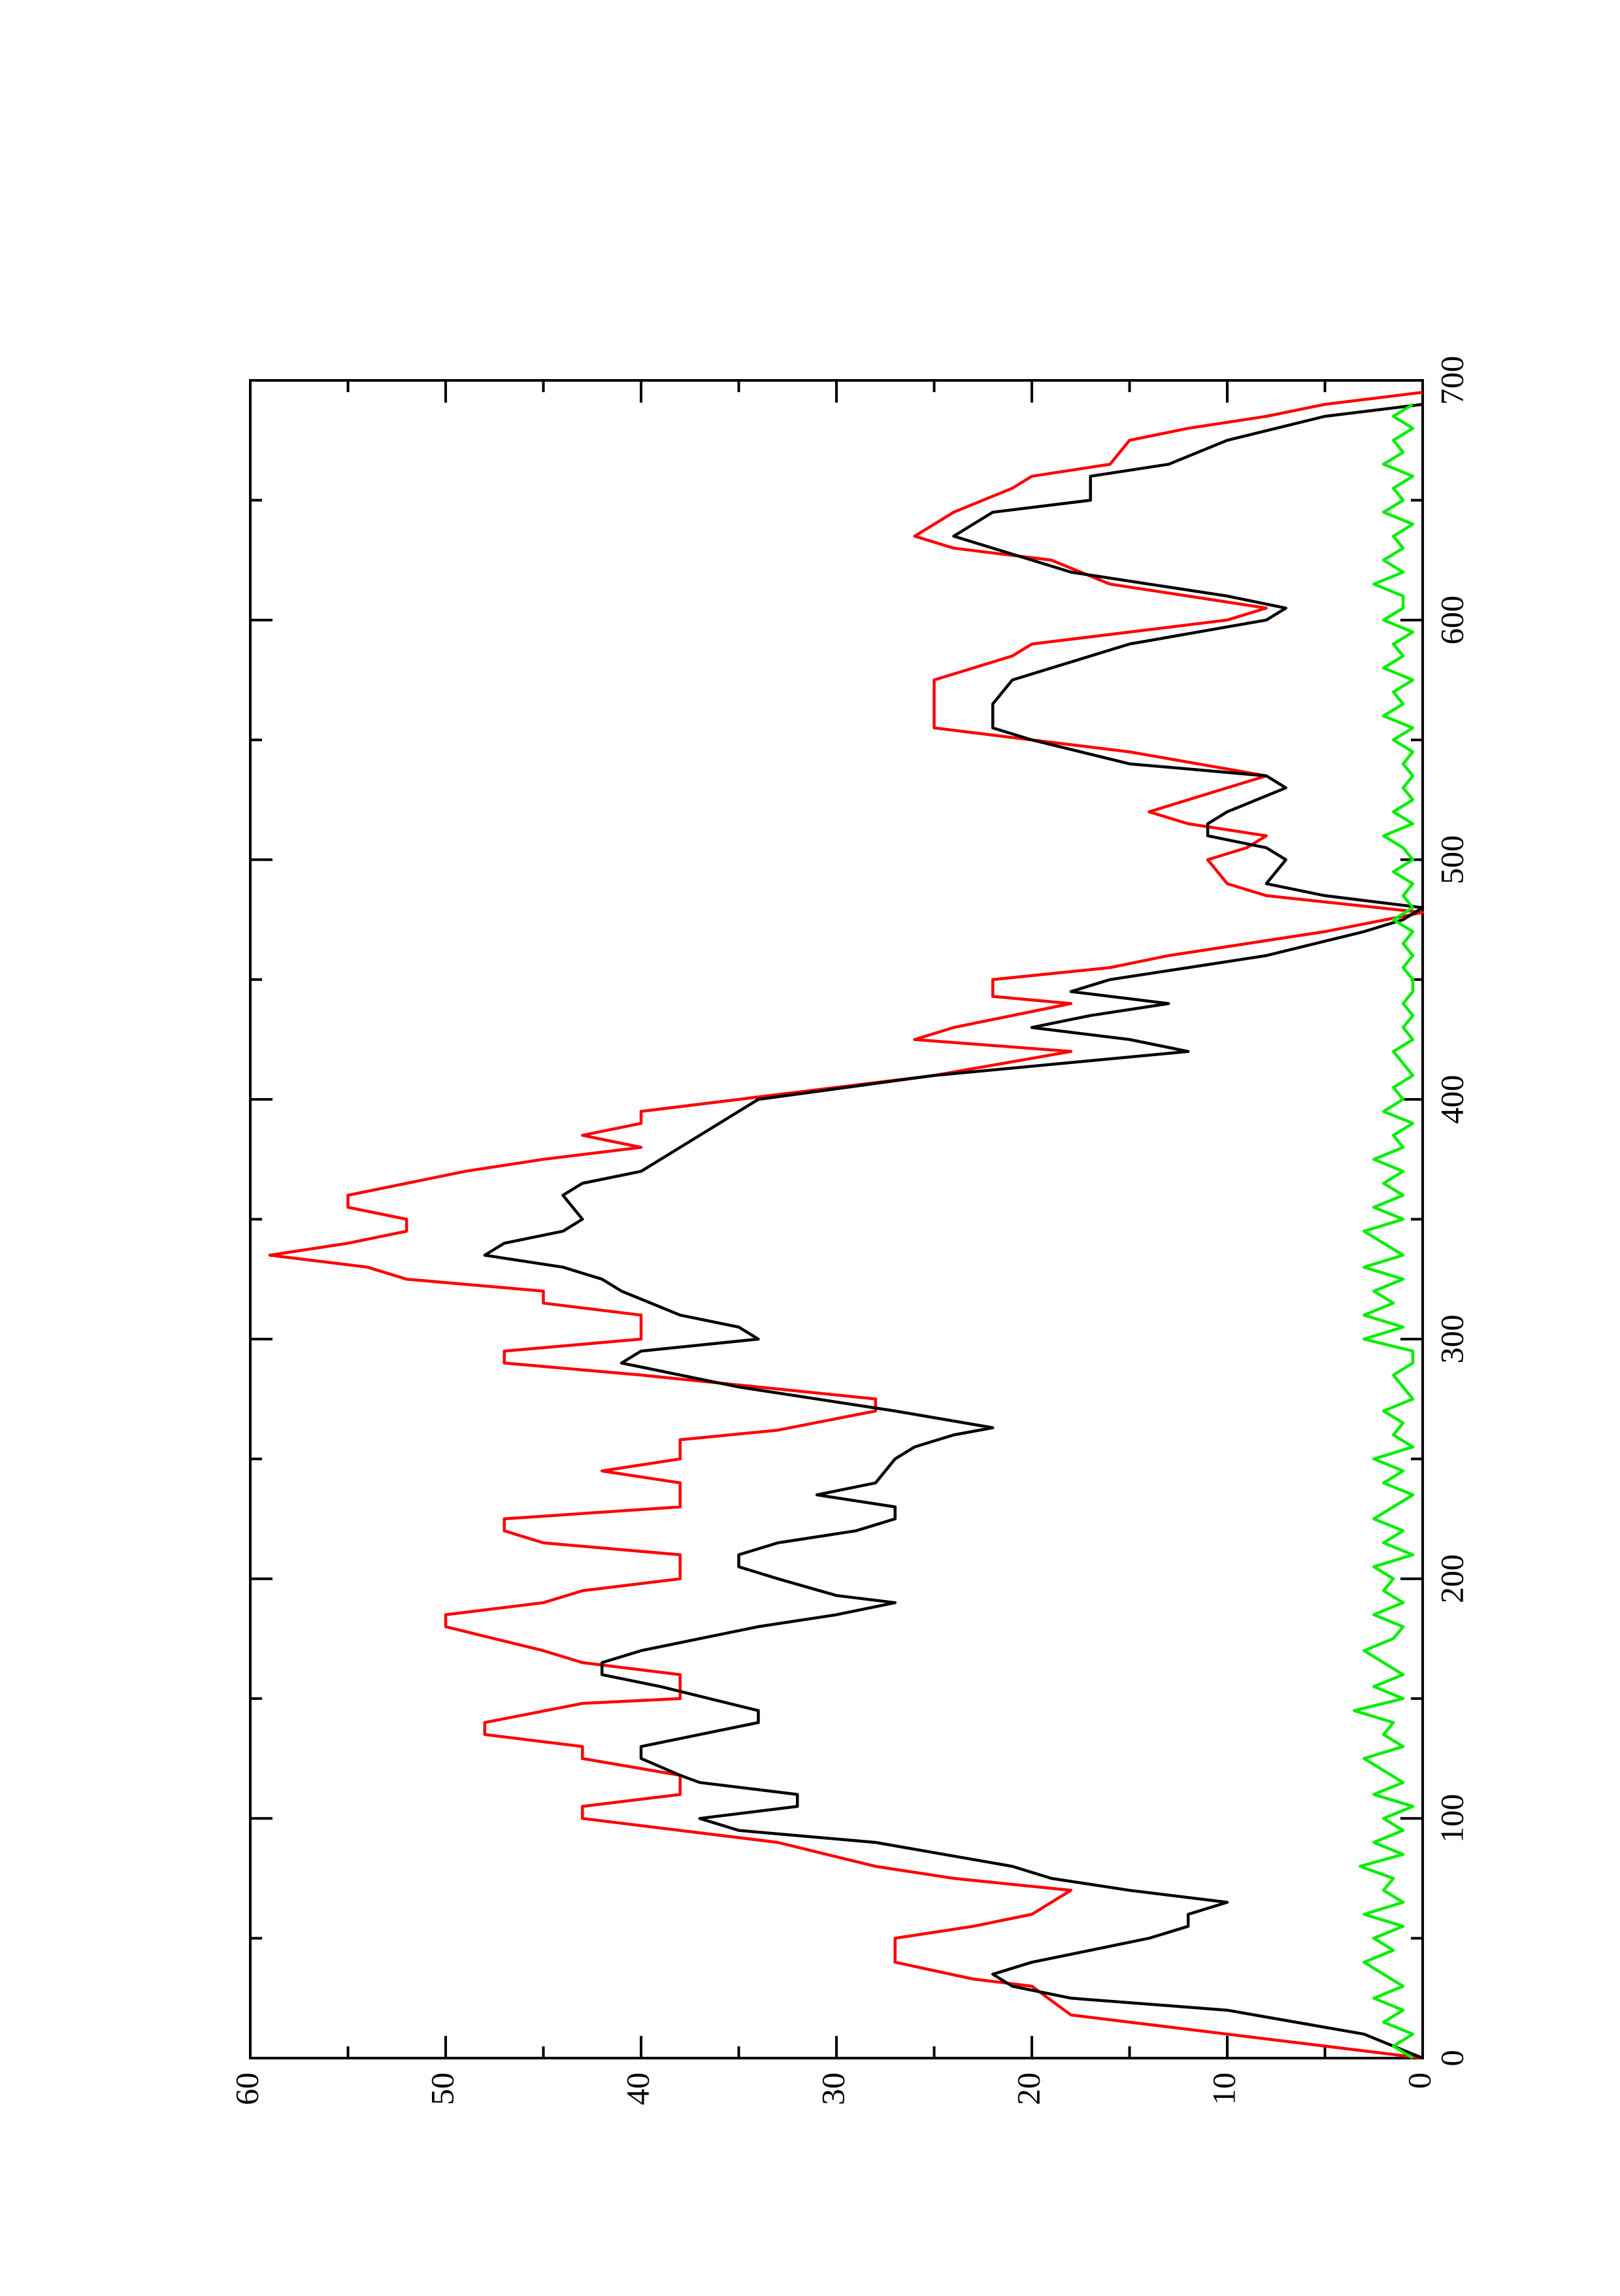 The height and width of the screenshot is (2296, 1620). What do you see at coordinates (441, 2088) in the screenshot?
I see `y-tick-label: 50` at bounding box center [441, 2088].